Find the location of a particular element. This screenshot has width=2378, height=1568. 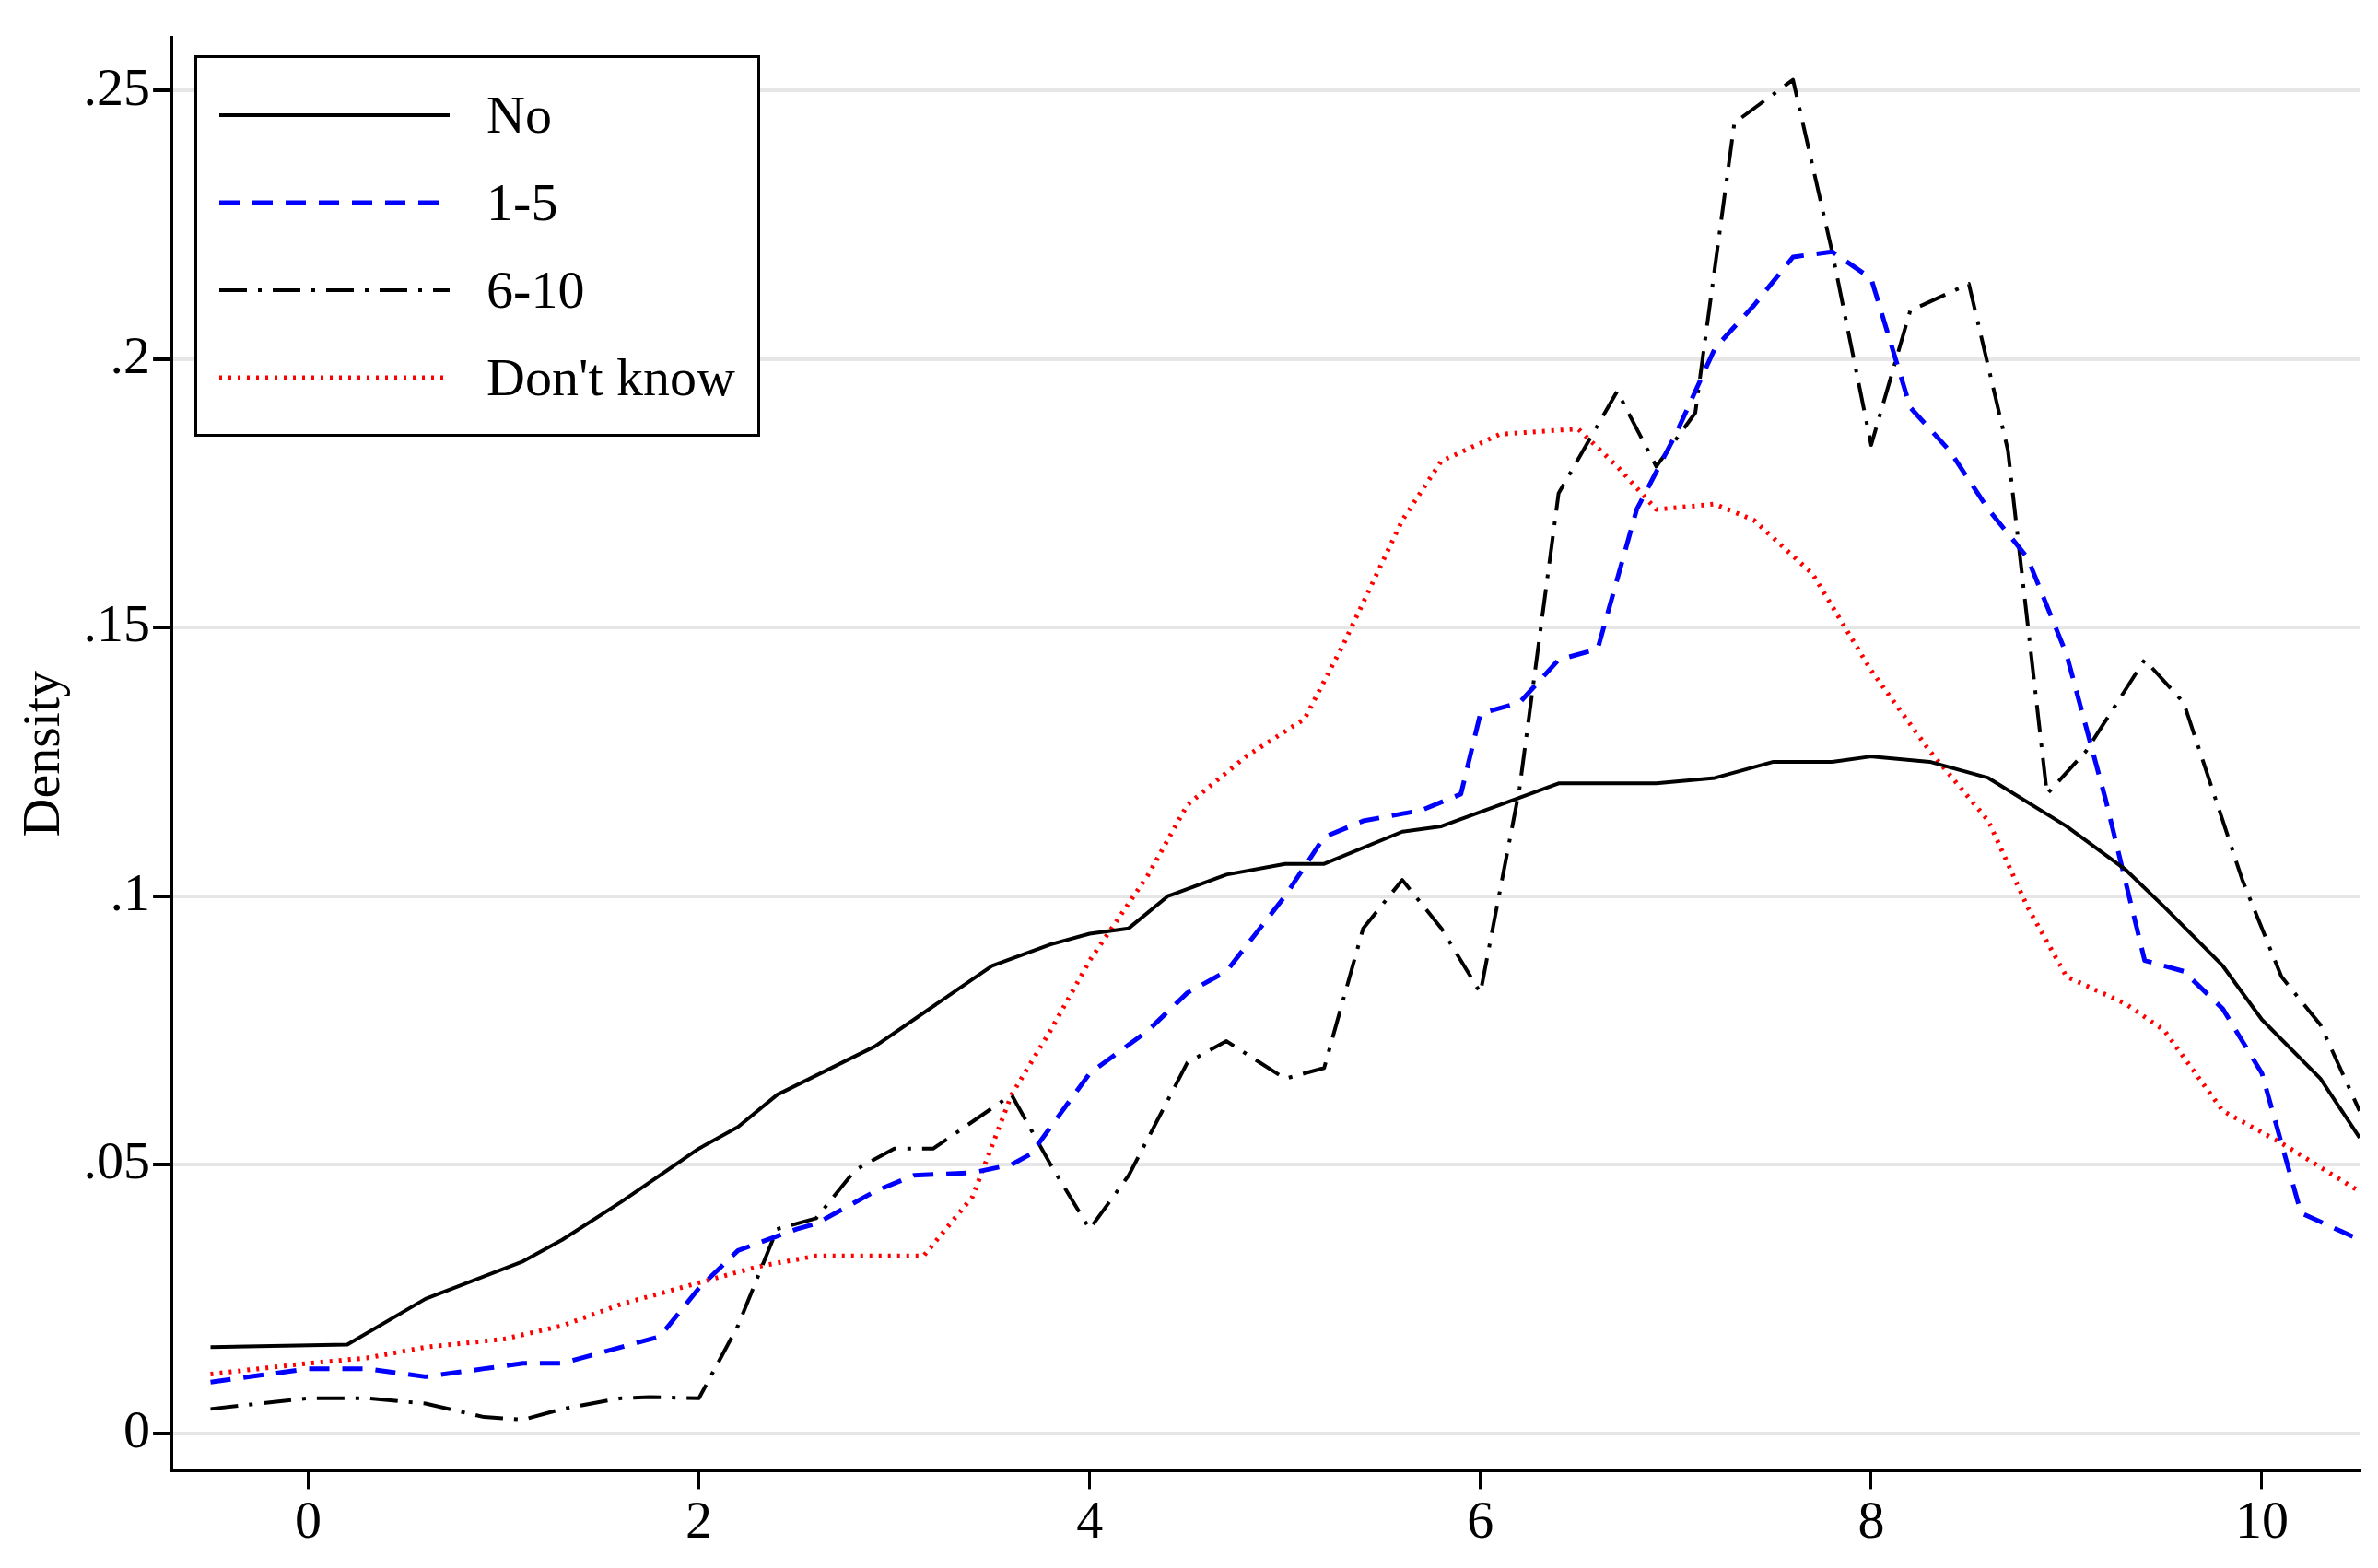

x-tick-label: 8 is located at coordinates (1871, 1520).